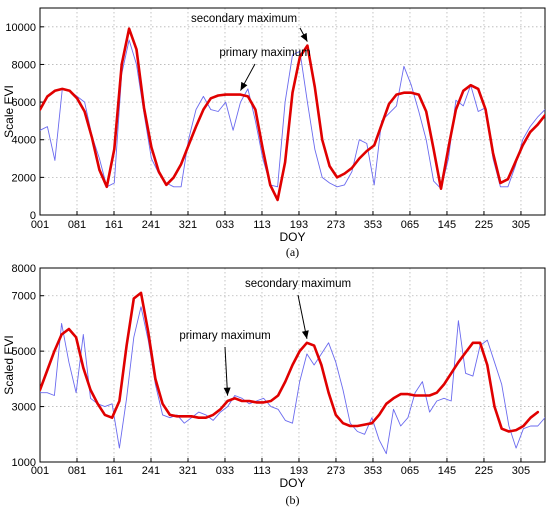  Describe the element at coordinates (24, 463) in the screenshot. I see `y-tick-label: 1000` at that location.